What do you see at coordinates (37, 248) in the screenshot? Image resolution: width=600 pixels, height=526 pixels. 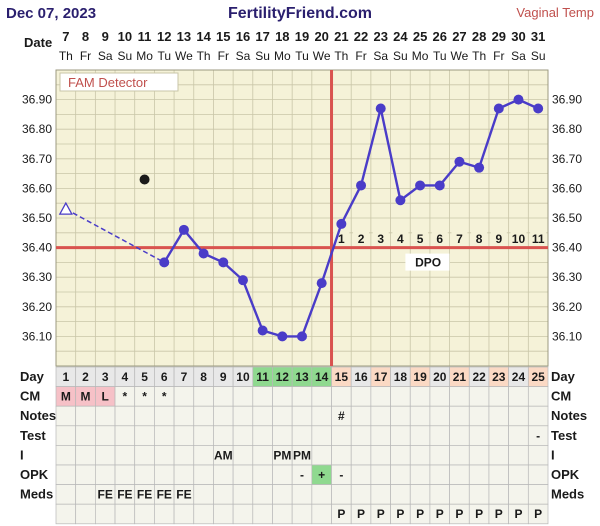 I see `ytick-left: 36.40` at bounding box center [37, 248].